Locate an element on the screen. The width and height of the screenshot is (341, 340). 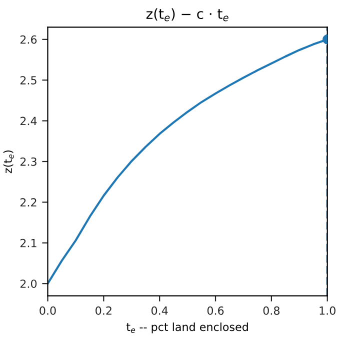
y-axis-title: z(t$_{e}$) is located at coordinates (8, 162).